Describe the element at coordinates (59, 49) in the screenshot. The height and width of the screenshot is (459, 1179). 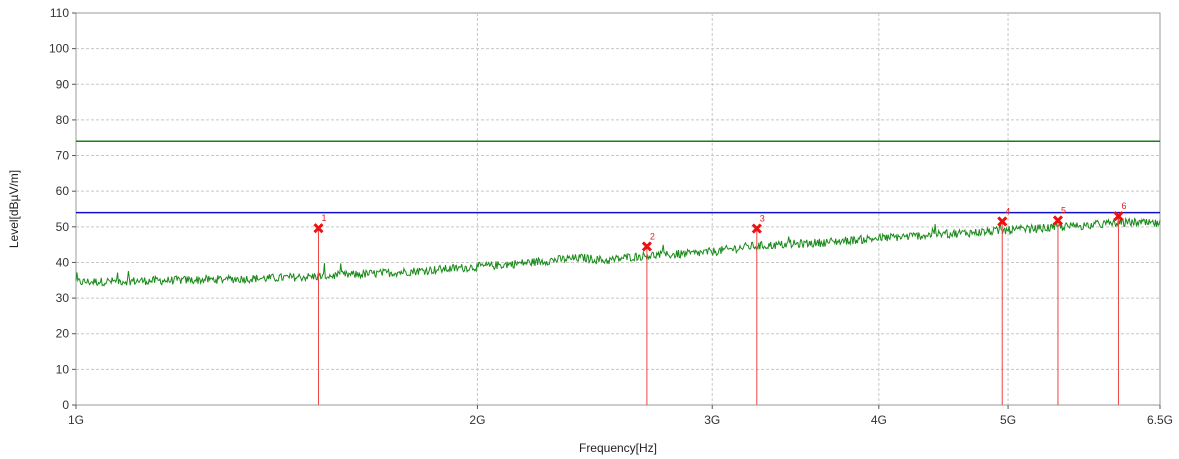
I see `y-tick-label: 100` at that location.